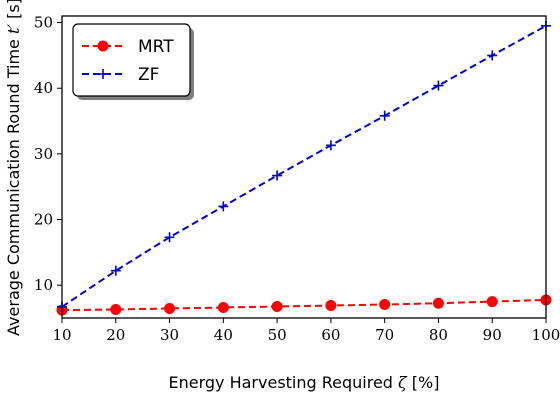 Image resolution: width=560 pixels, height=412 pixels. What do you see at coordinates (277, 335) in the screenshot?
I see `x-tick-label: 50` at bounding box center [277, 335].